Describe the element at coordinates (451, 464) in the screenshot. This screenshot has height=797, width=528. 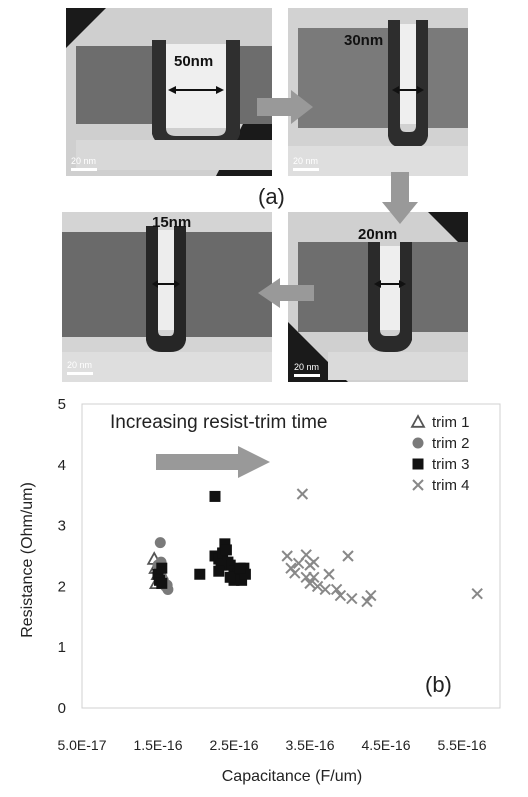
I see `legend-label: trim 3` at that location.